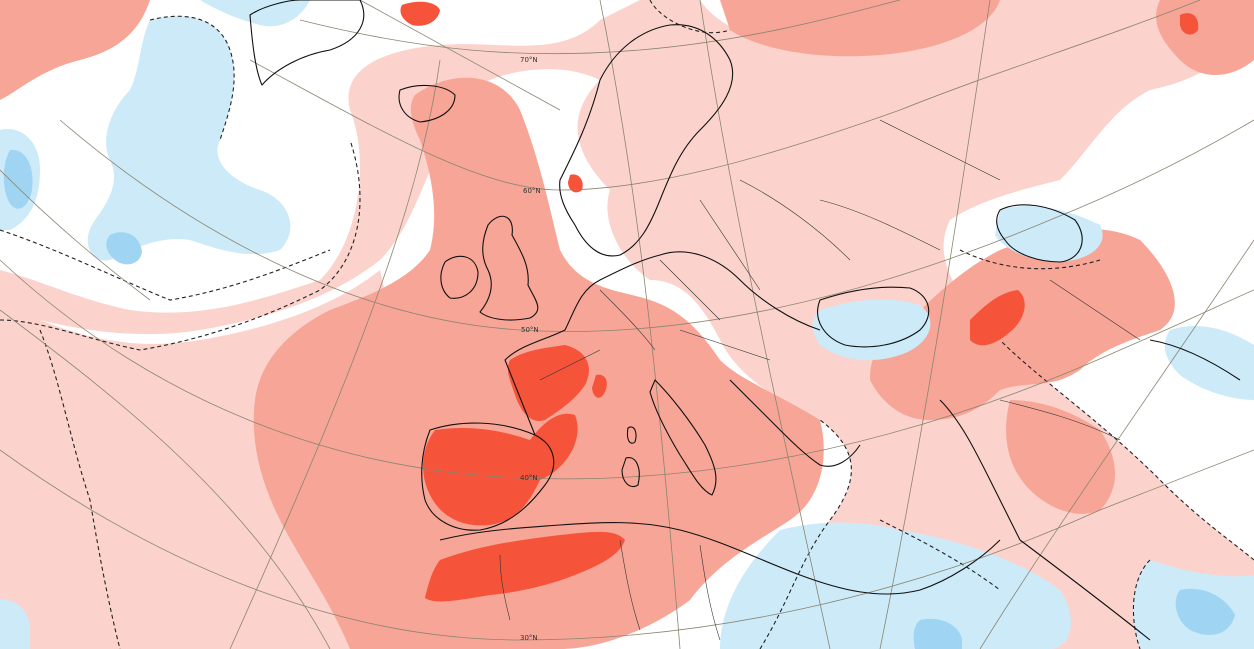 The width and height of the screenshot is (1254, 649). Describe the element at coordinates (873, 317) in the screenshot. I see `black-sea-coast` at that location.